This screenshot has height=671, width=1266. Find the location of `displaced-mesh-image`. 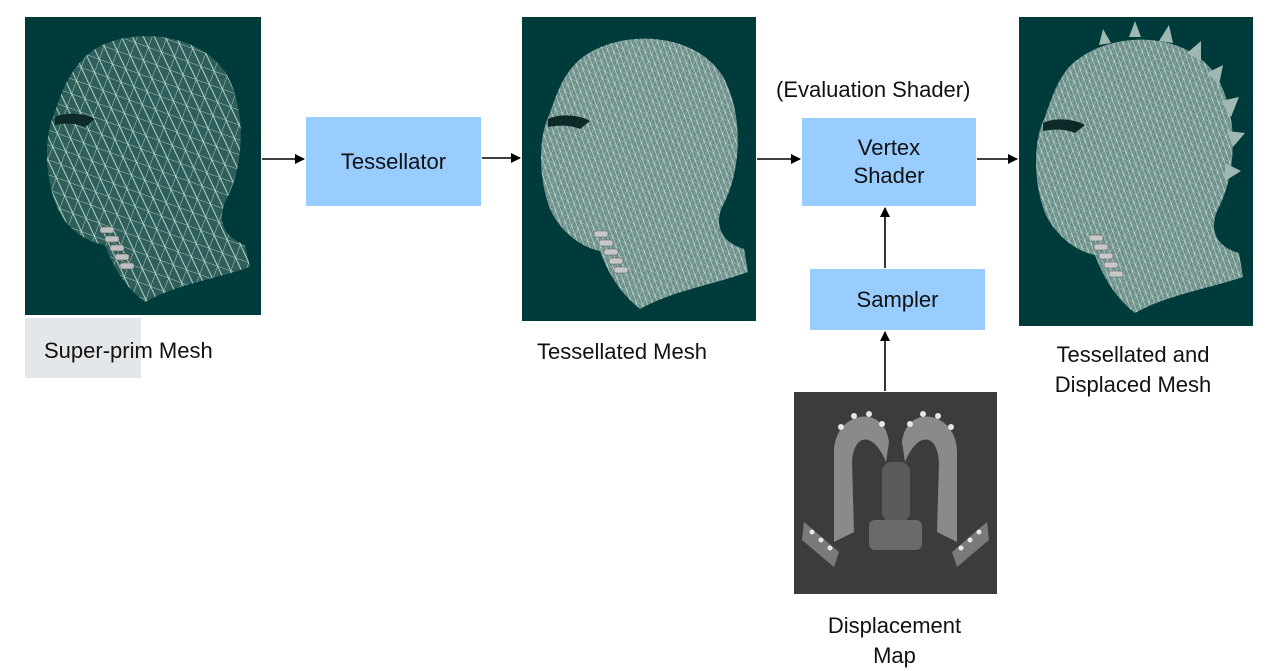

displaced-mesh-image is located at coordinates (1136, 171).